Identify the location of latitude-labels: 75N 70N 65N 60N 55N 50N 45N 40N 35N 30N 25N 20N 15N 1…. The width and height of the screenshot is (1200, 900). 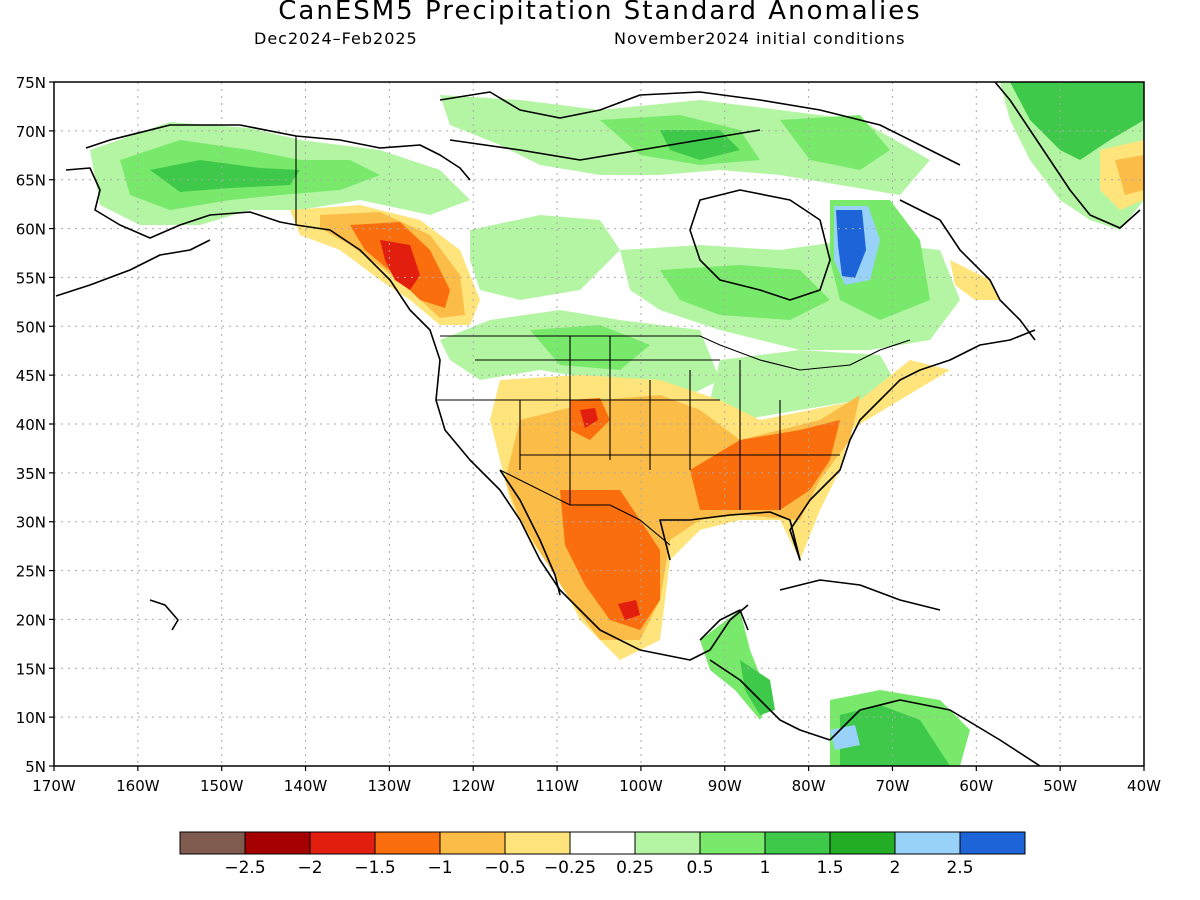
(35, 425).